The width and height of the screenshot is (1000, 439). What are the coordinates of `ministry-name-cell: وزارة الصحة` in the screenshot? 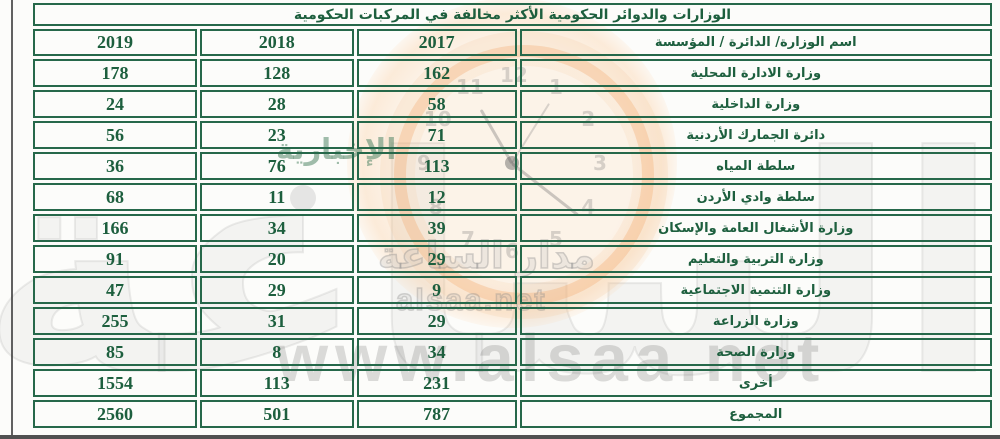 It's located at (755, 352).